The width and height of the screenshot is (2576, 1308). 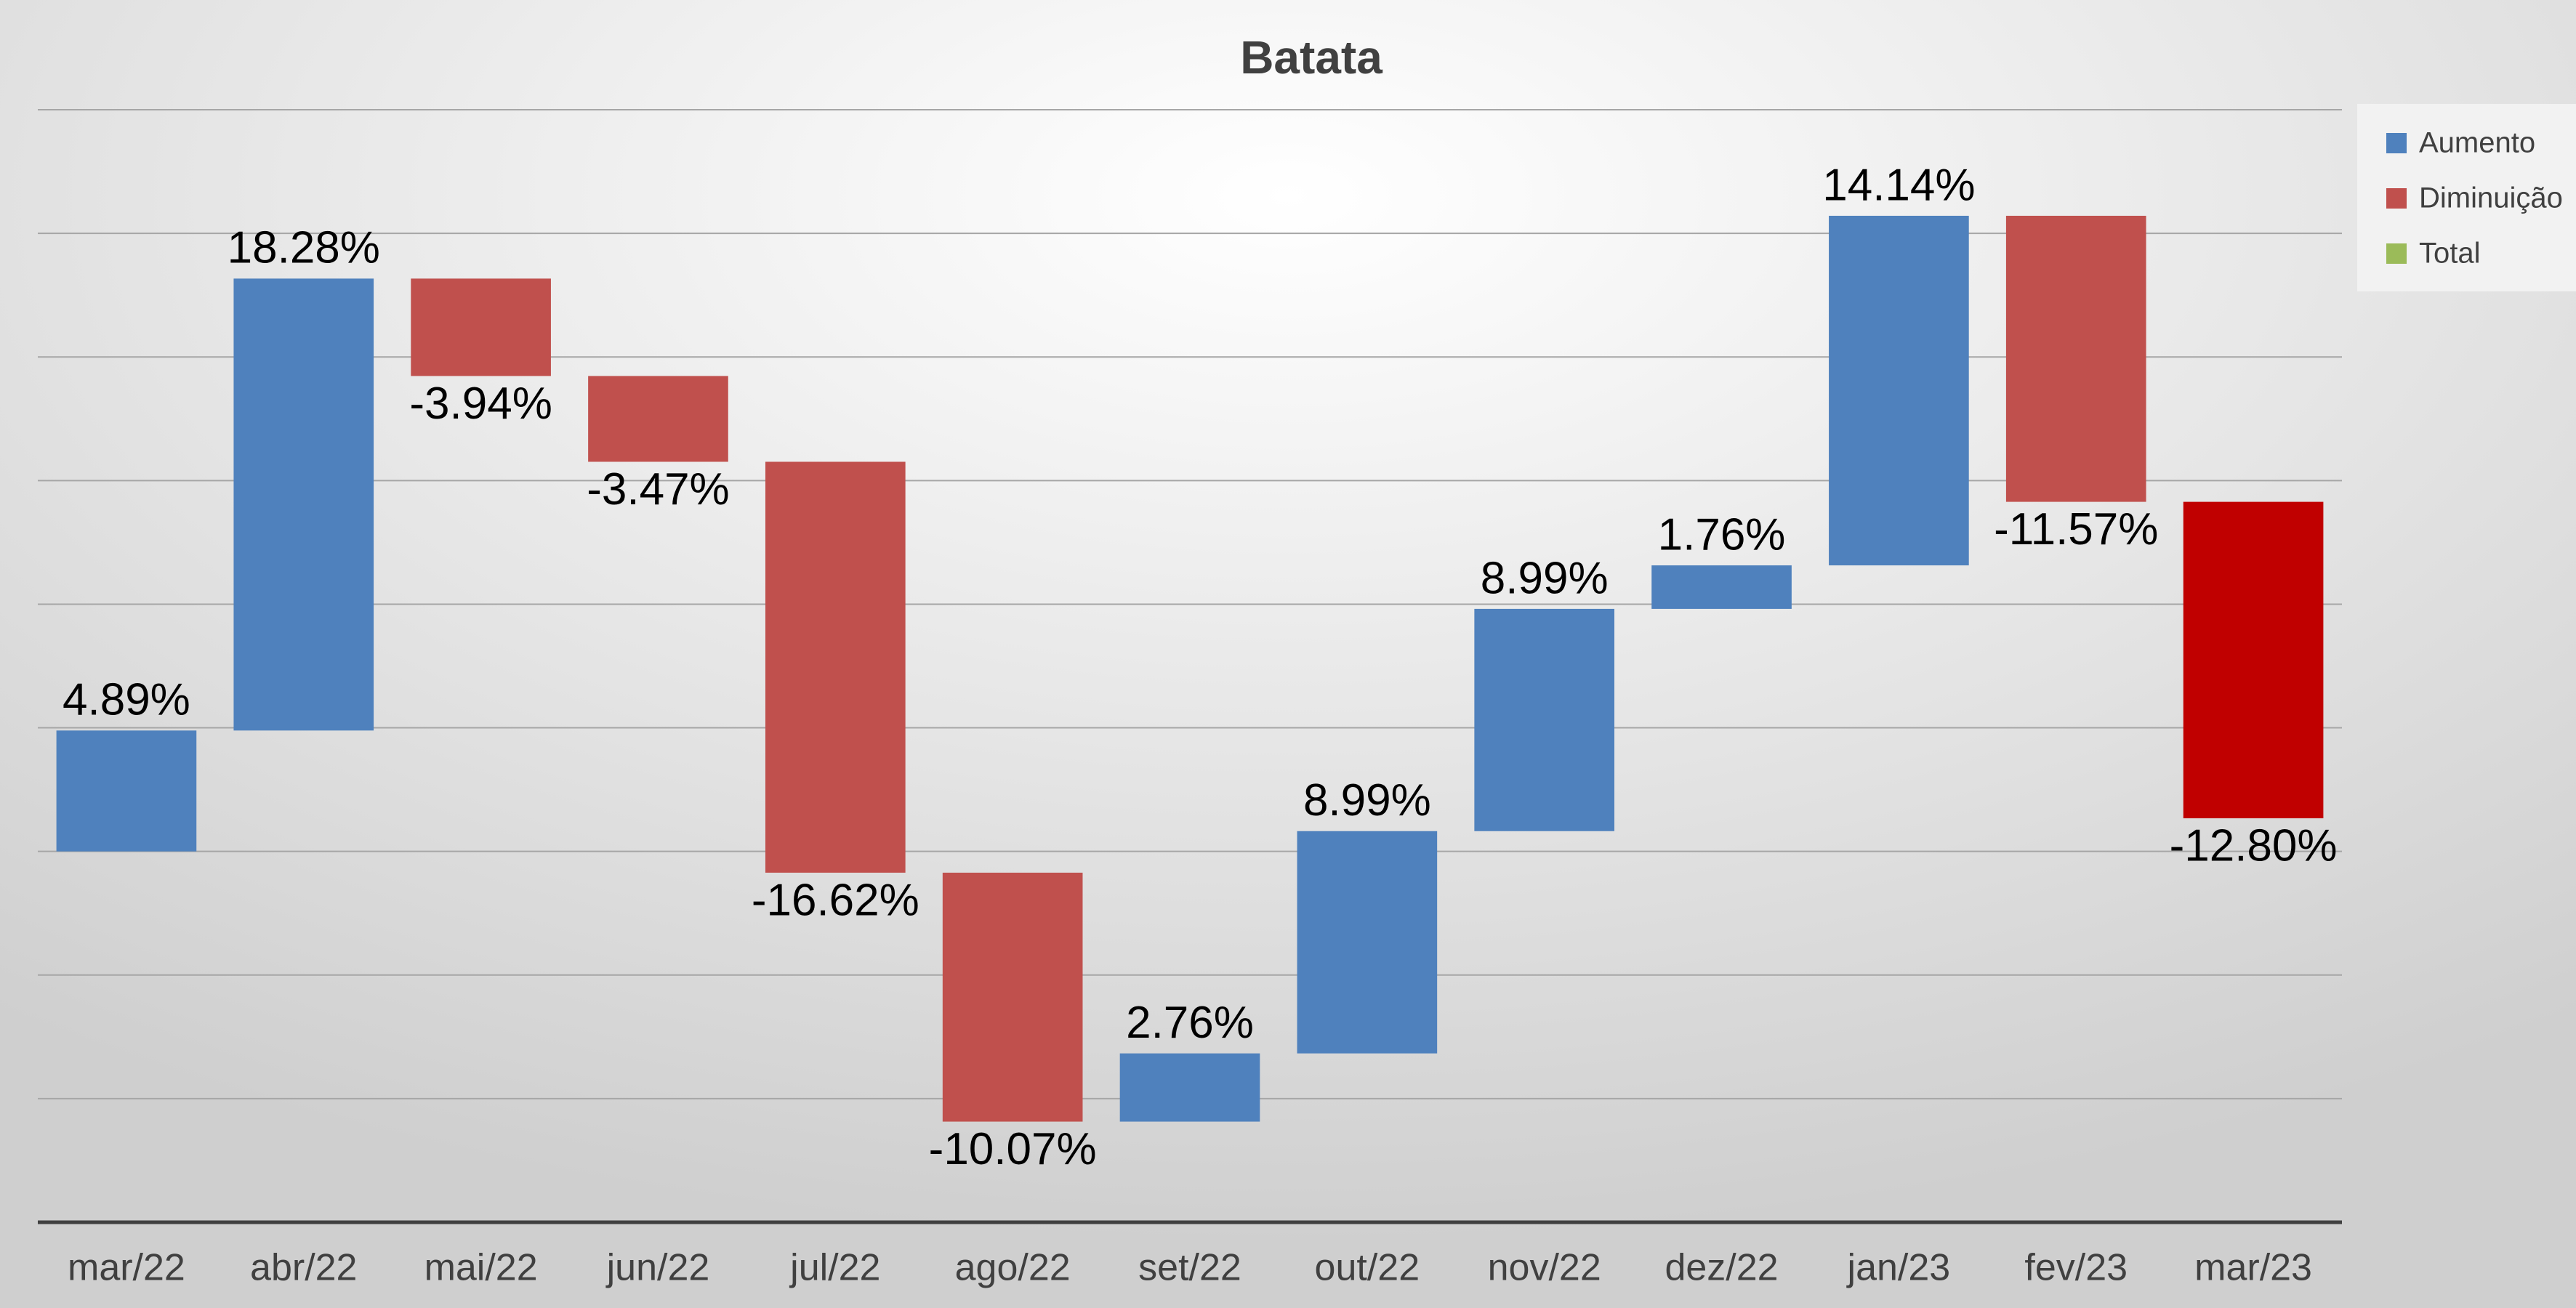 What do you see at coordinates (2254, 845) in the screenshot?
I see `data-label: -12.80%` at bounding box center [2254, 845].